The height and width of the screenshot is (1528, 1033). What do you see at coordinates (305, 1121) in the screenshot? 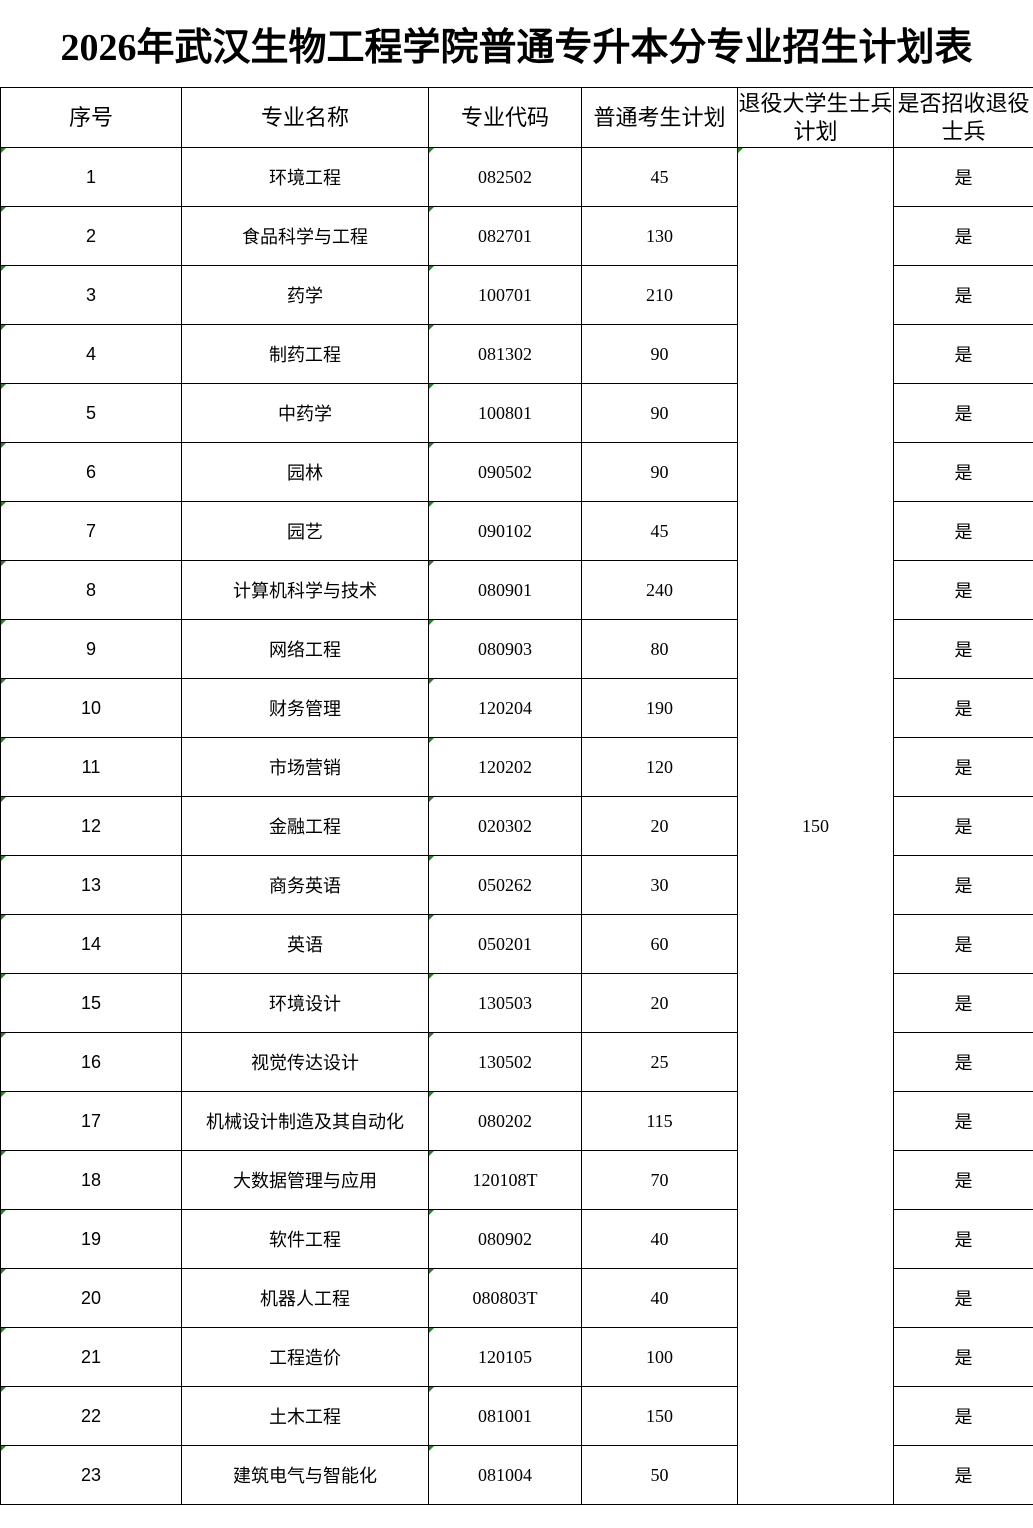
I see `cell-name: 机械设计制造及其自动化` at bounding box center [305, 1121].